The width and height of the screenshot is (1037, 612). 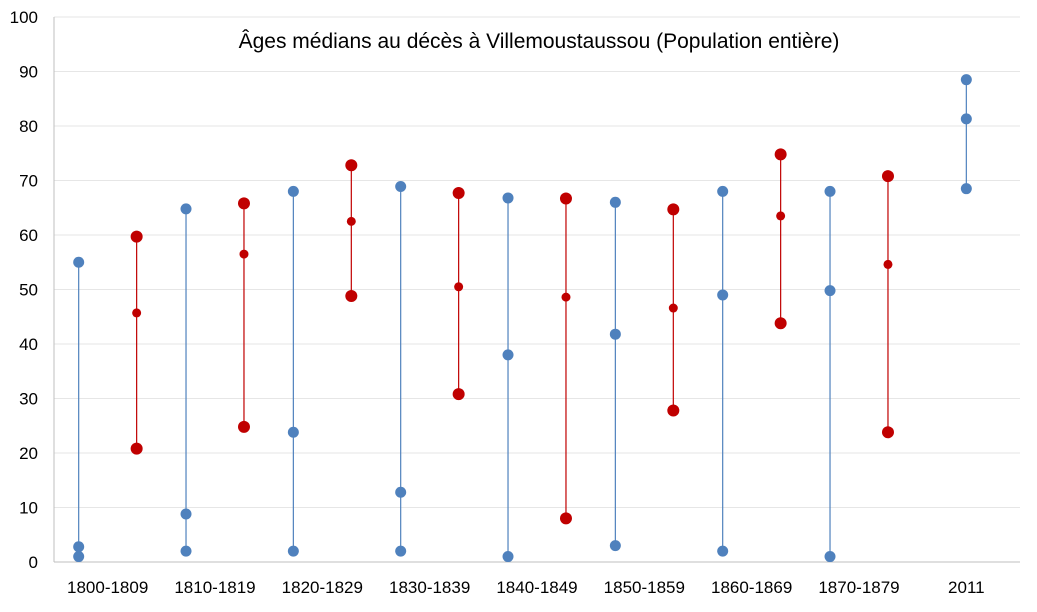 What do you see at coordinates (33, 562) in the screenshot?
I see `y-tick-label: 0` at bounding box center [33, 562].